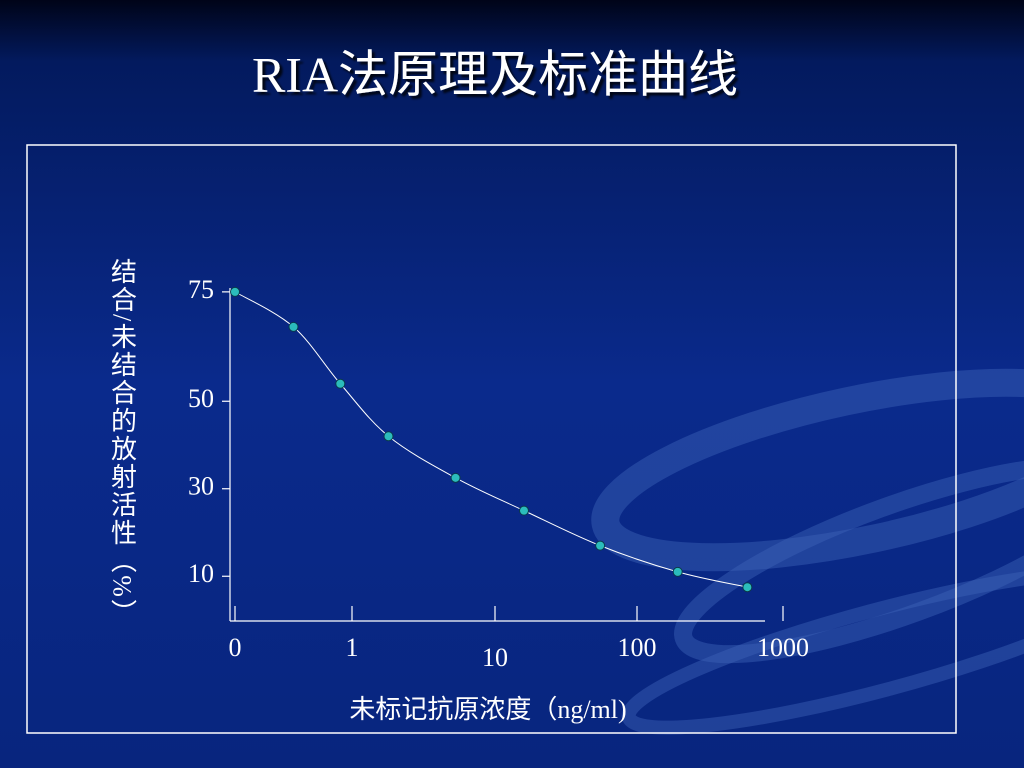  I want to click on y-tick-label: 50, so click(201, 398).